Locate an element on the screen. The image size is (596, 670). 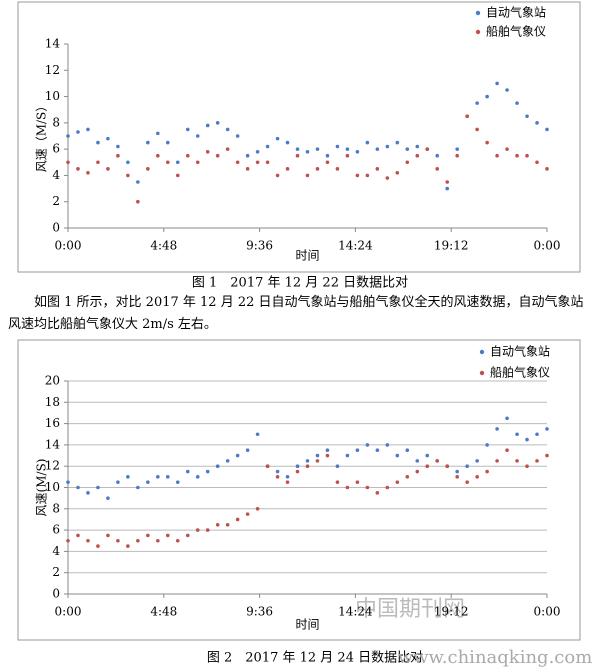
x-axis-label: 时间 is located at coordinates (307, 625).